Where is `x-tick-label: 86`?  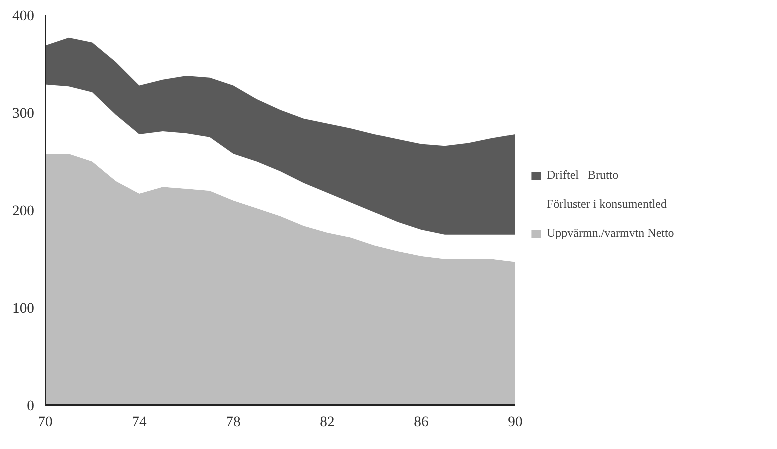 x-tick-label: 86 is located at coordinates (421, 422).